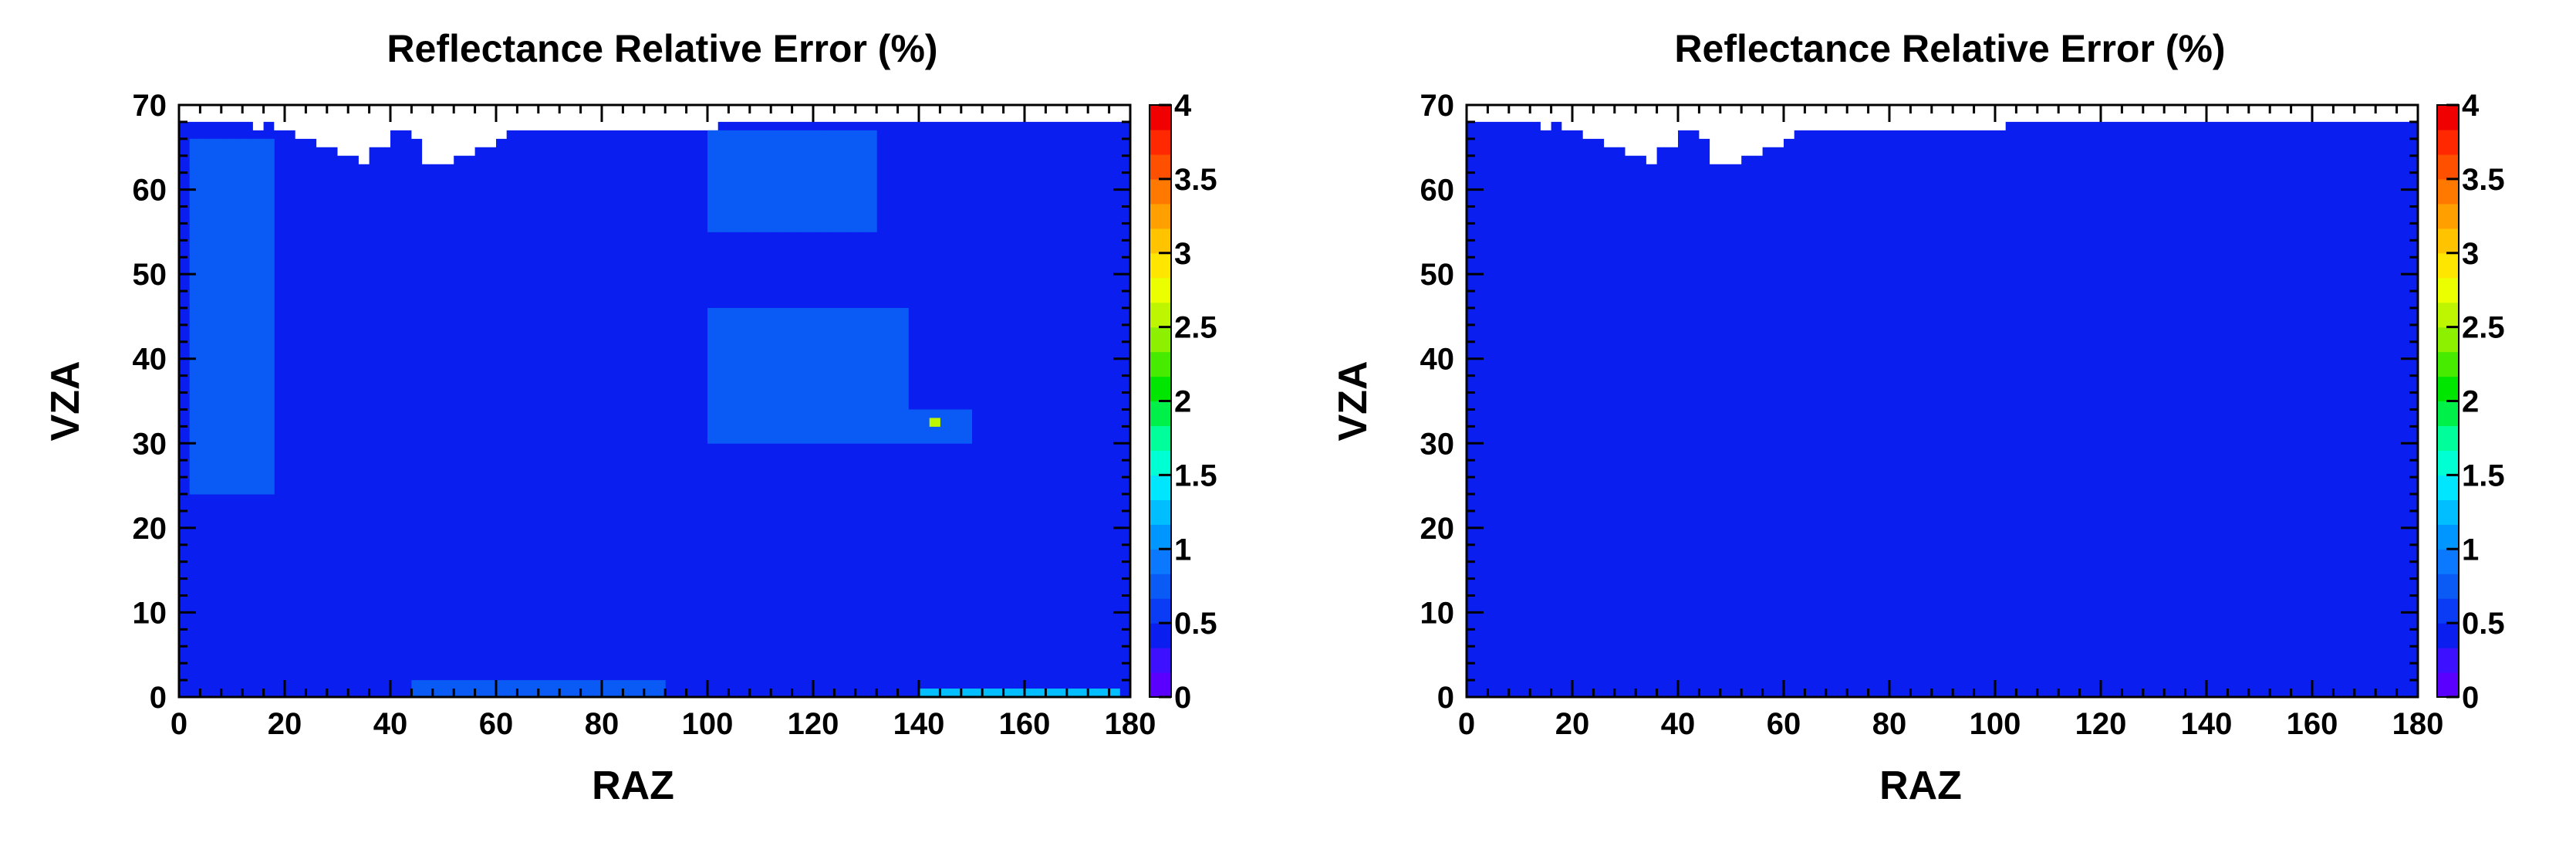 The width and height of the screenshot is (2576, 846). I want to click on x-tick-label: 40, so click(1678, 724).